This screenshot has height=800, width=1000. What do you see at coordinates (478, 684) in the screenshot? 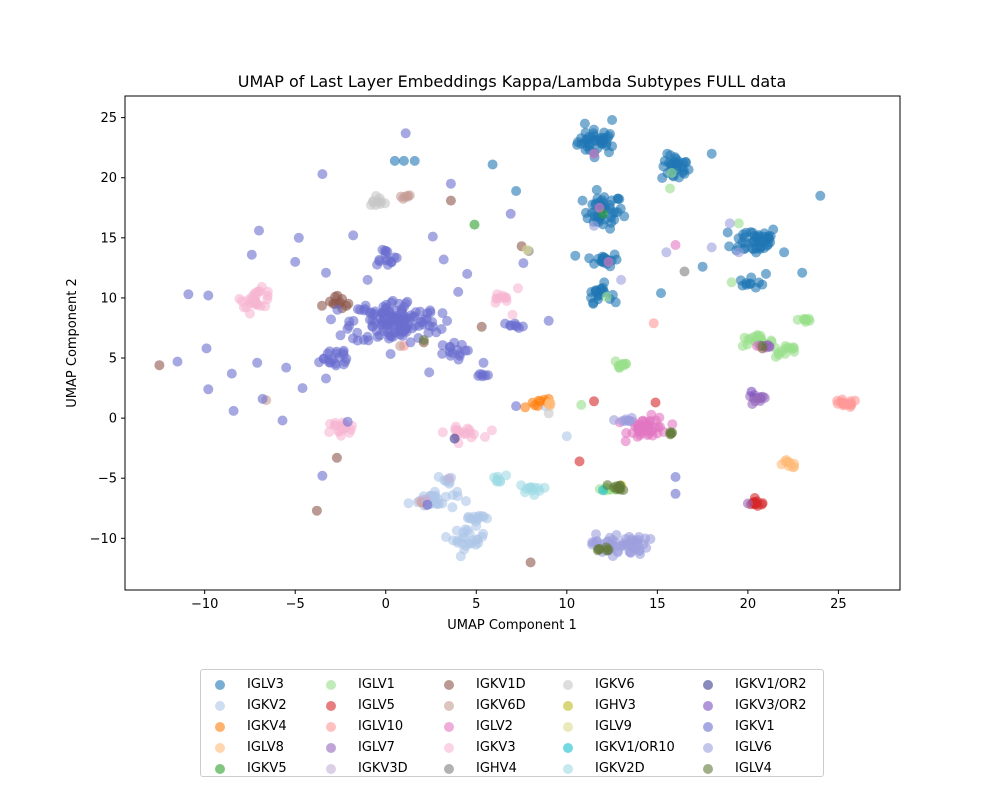
I see `legend-item: IGKV1D` at bounding box center [478, 684].